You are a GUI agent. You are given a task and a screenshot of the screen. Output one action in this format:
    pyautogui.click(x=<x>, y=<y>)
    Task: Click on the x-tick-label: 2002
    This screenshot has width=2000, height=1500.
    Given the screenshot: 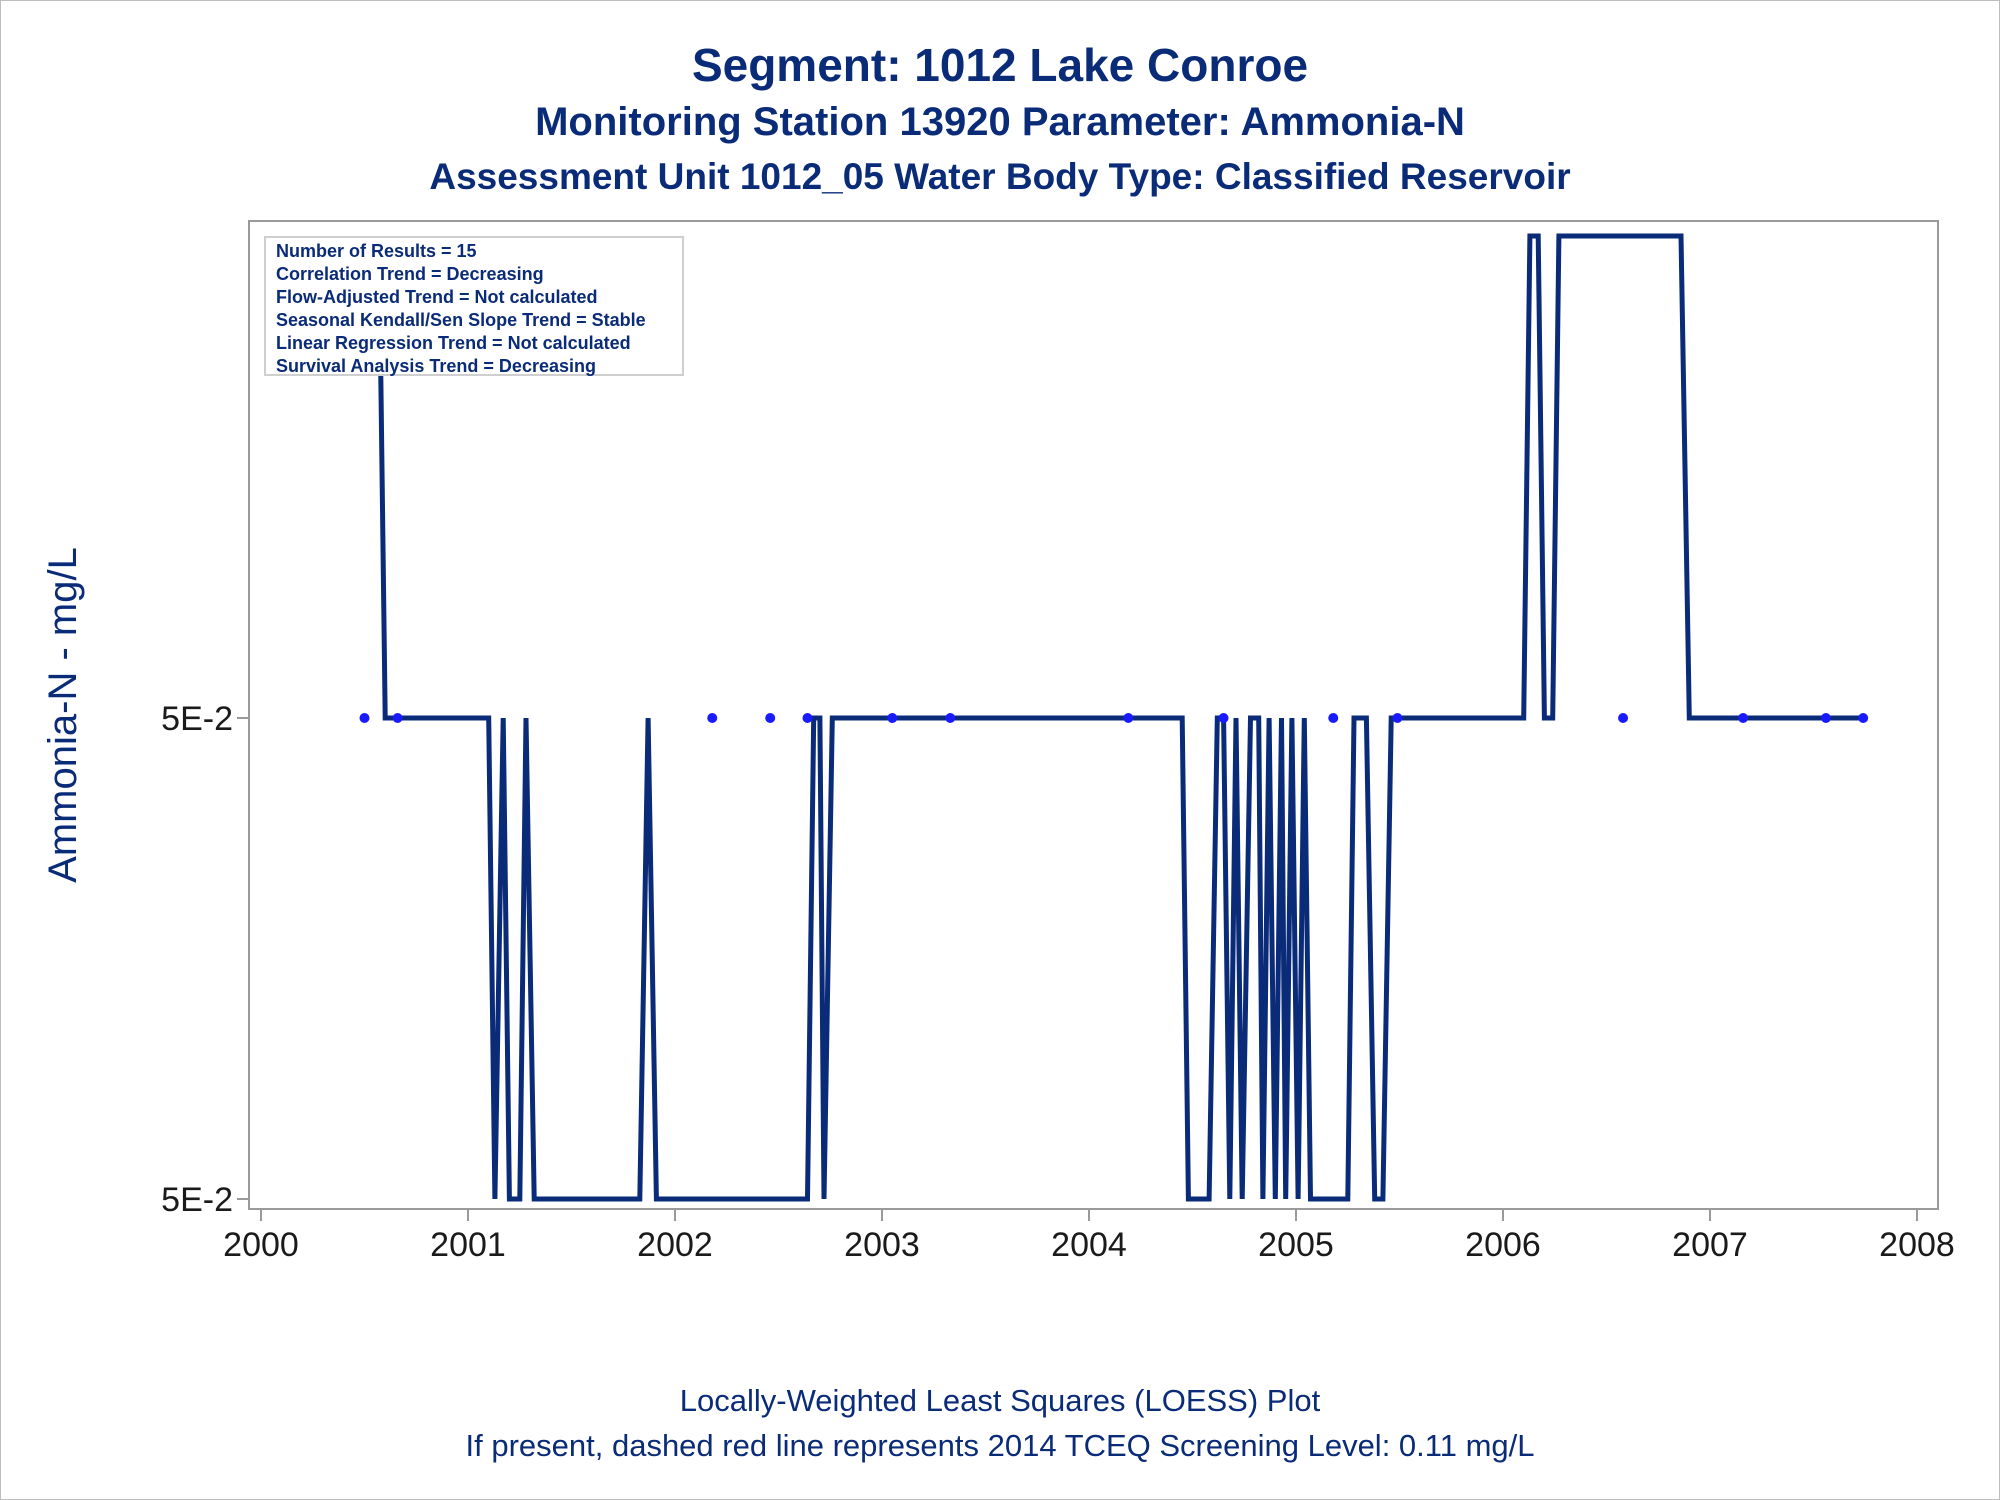 What is the action you would take?
    pyautogui.click(x=675, y=1245)
    